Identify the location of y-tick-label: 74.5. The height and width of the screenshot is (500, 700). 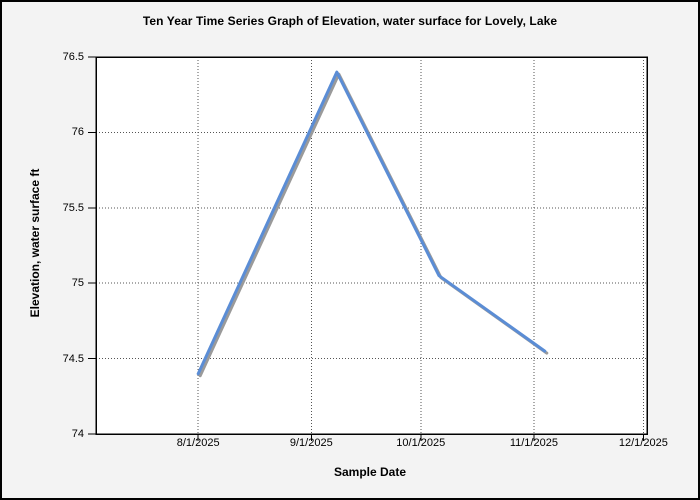
(73, 358).